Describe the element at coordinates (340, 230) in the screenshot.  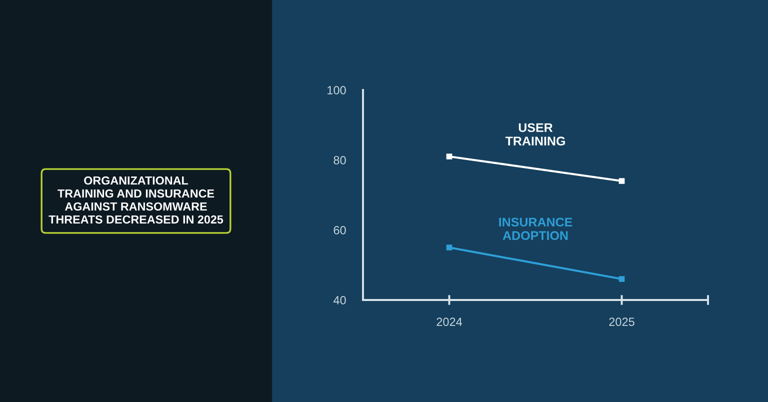
I see `y-tick-label: 60` at that location.